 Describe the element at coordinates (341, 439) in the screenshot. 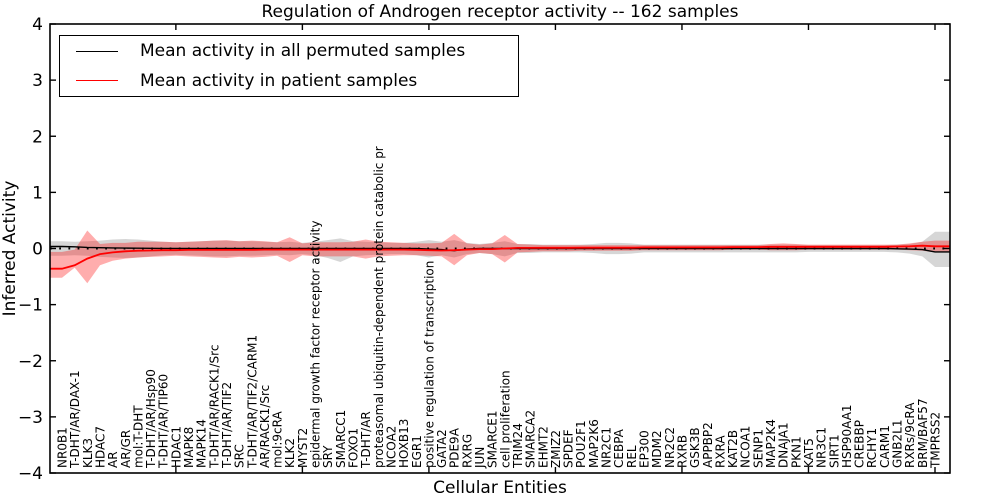

I see `x-tick-label: SMARCC1` at that location.